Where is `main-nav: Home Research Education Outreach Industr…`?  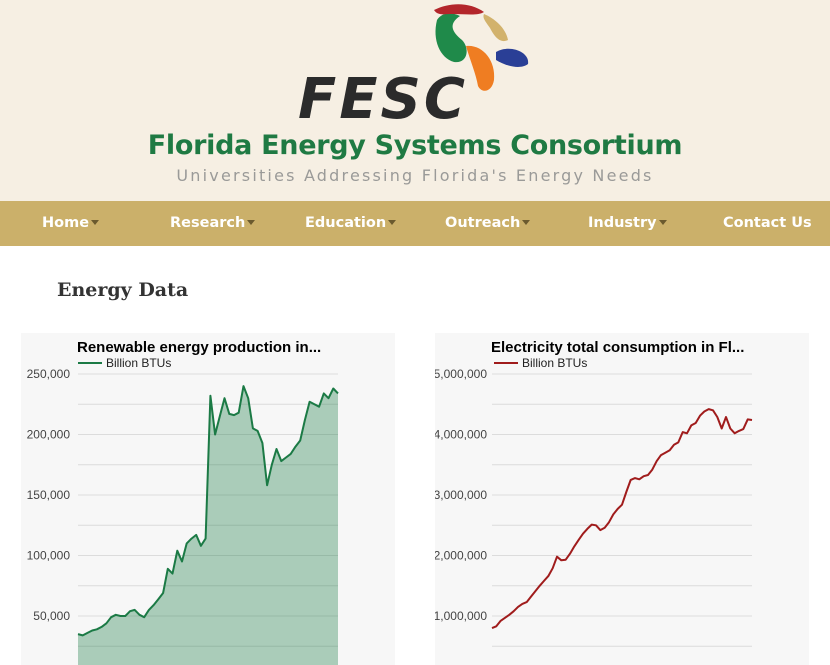
main-nav: Home Research Education Outreach Industr… is located at coordinates (415, 223).